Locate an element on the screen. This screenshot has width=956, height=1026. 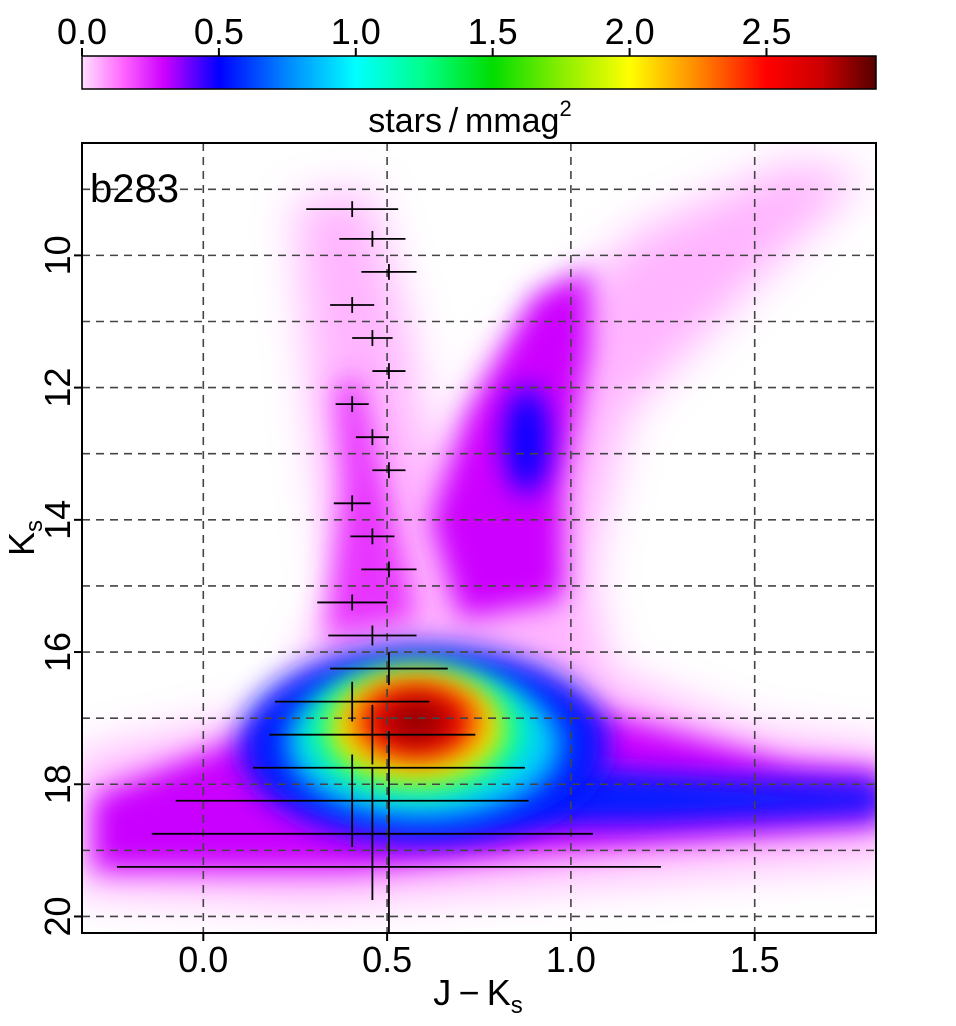
y-tick-label: 14 is located at coordinates (57, 520).